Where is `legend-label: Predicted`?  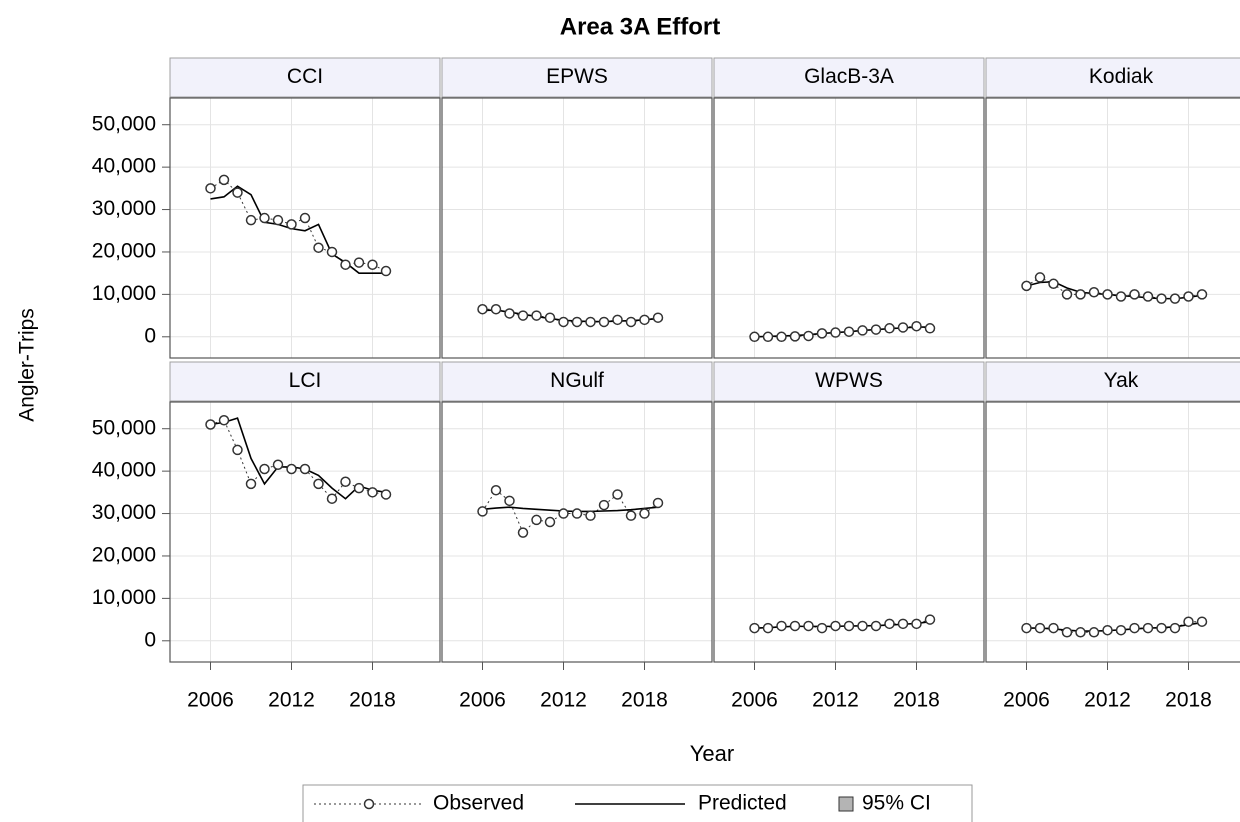
legend-label: Predicted is located at coordinates (742, 803).